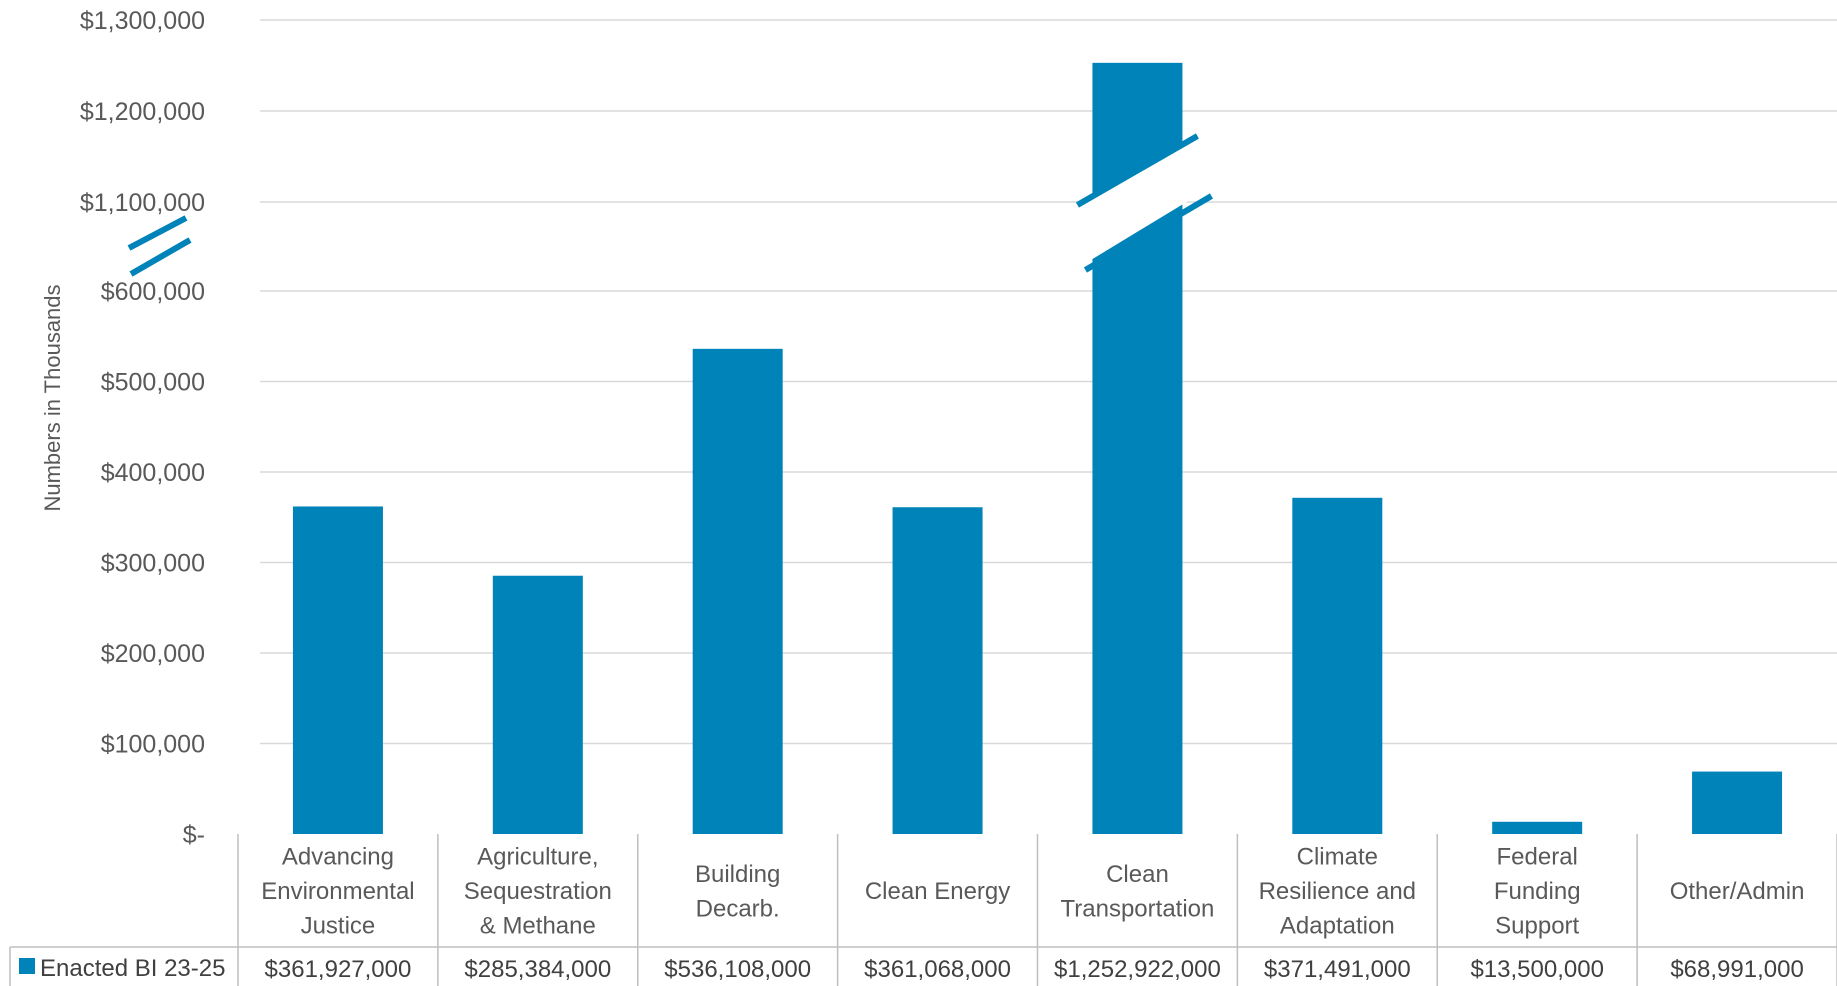 This screenshot has width=1837, height=986. What do you see at coordinates (194, 835) in the screenshot?
I see `y-tick-label: $-` at bounding box center [194, 835].